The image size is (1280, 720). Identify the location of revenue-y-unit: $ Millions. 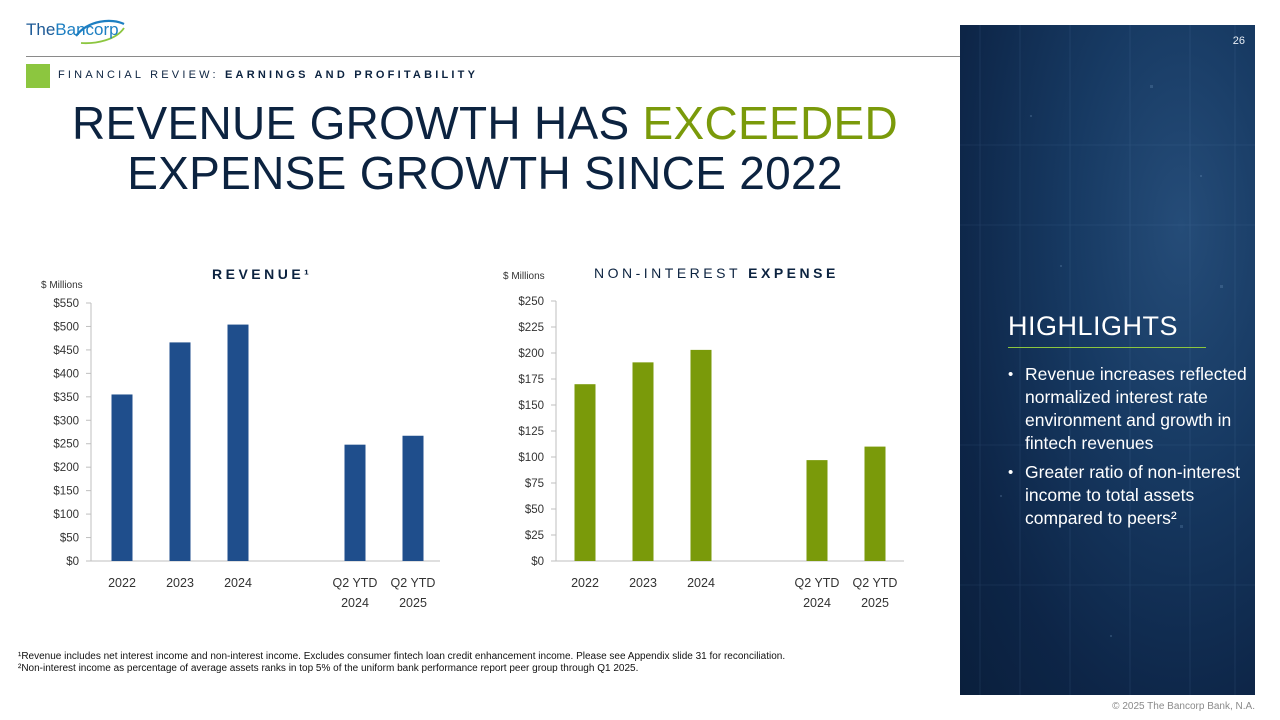
(62, 285).